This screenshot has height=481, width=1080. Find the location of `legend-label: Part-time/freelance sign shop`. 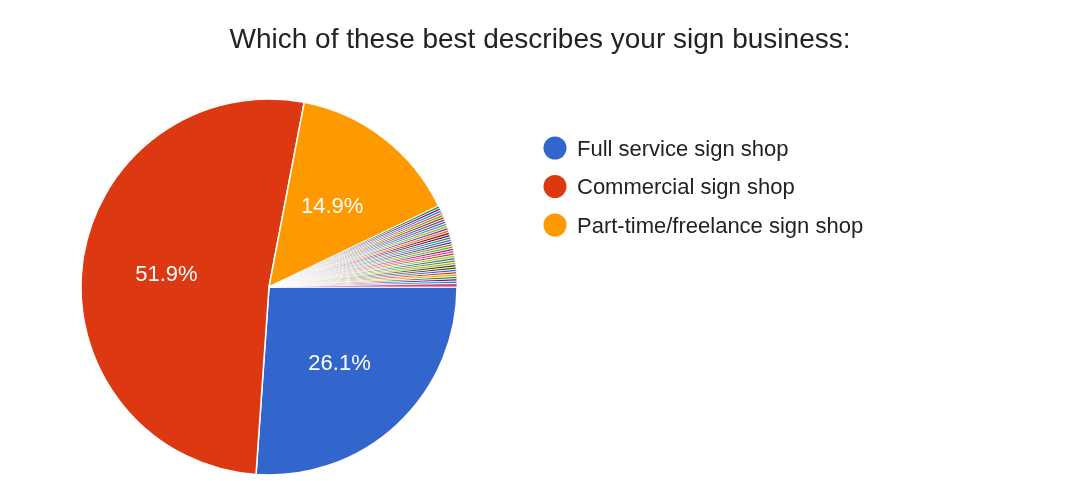

legend-label: Part-time/freelance sign shop is located at coordinates (720, 225).